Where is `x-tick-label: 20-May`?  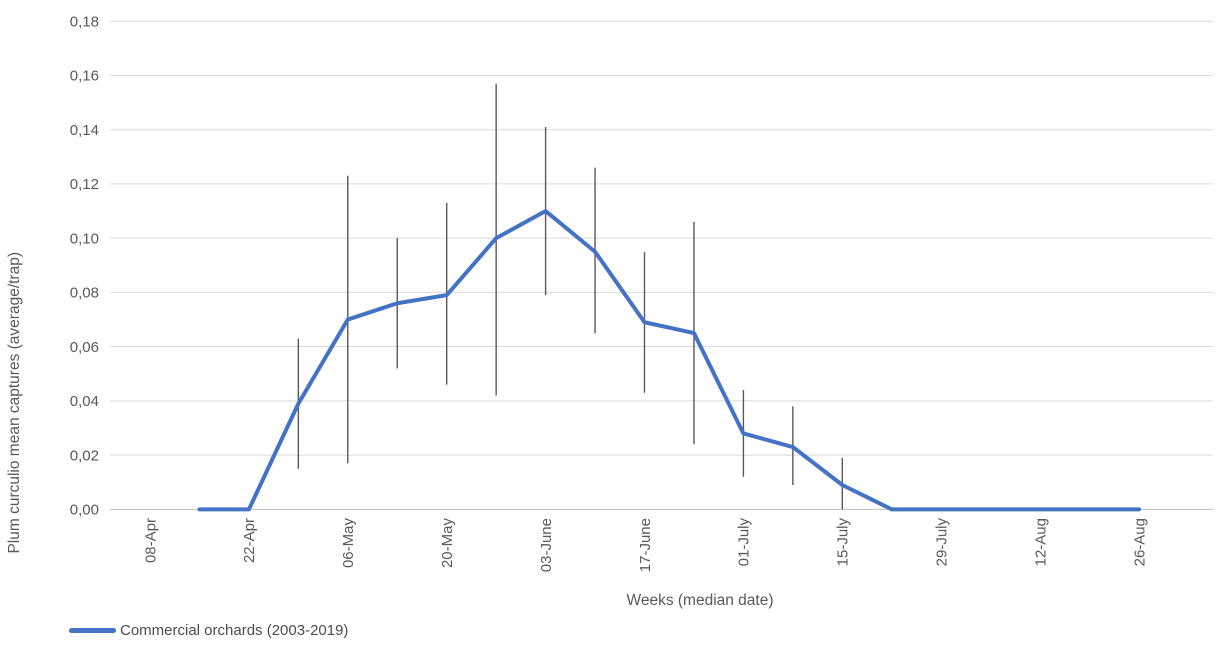 x-tick-label: 20-May is located at coordinates (447, 543).